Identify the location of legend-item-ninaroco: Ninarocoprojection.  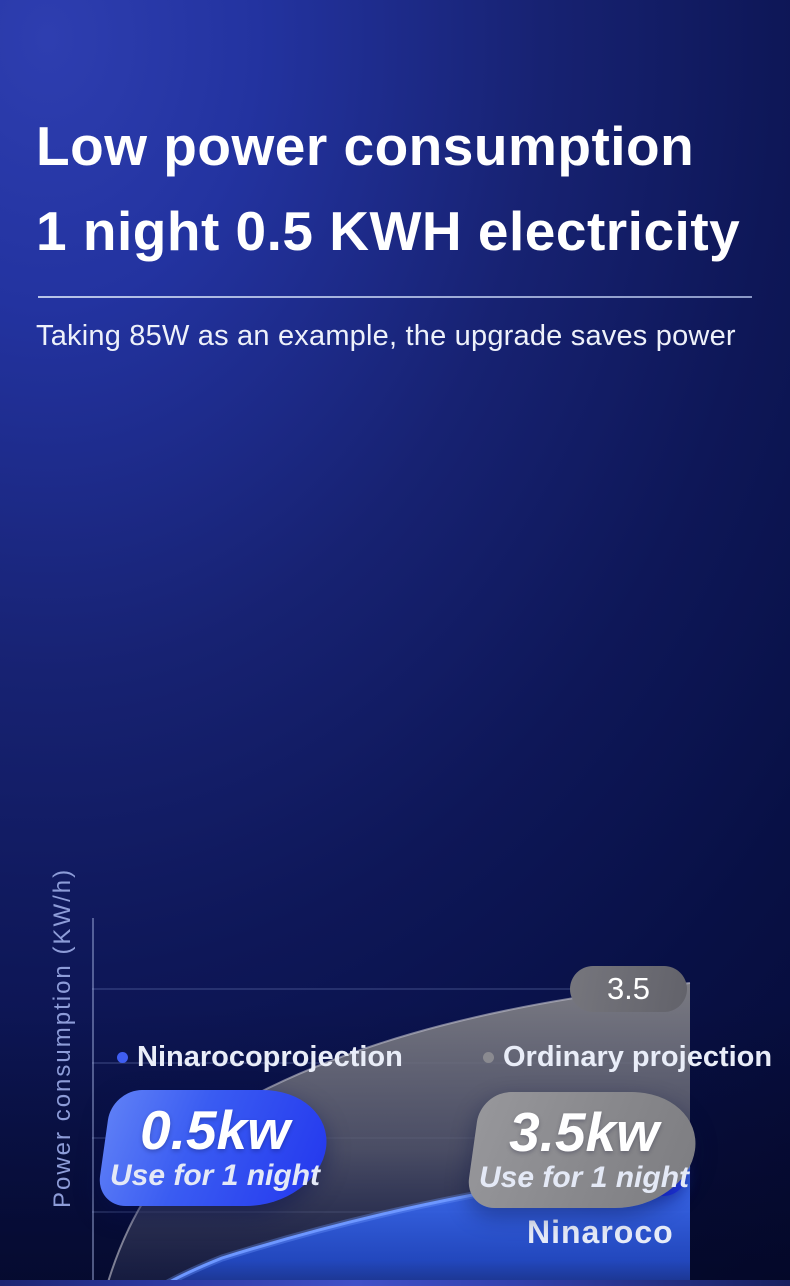
(260, 1057).